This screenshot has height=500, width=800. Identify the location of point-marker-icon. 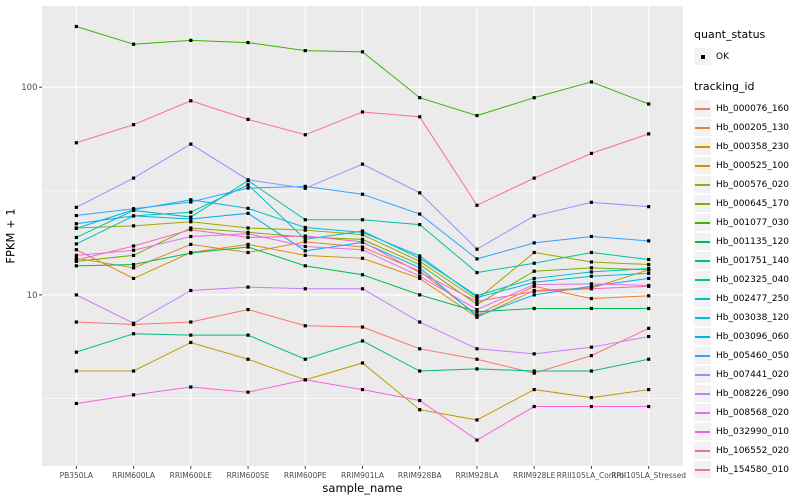
(702, 56).